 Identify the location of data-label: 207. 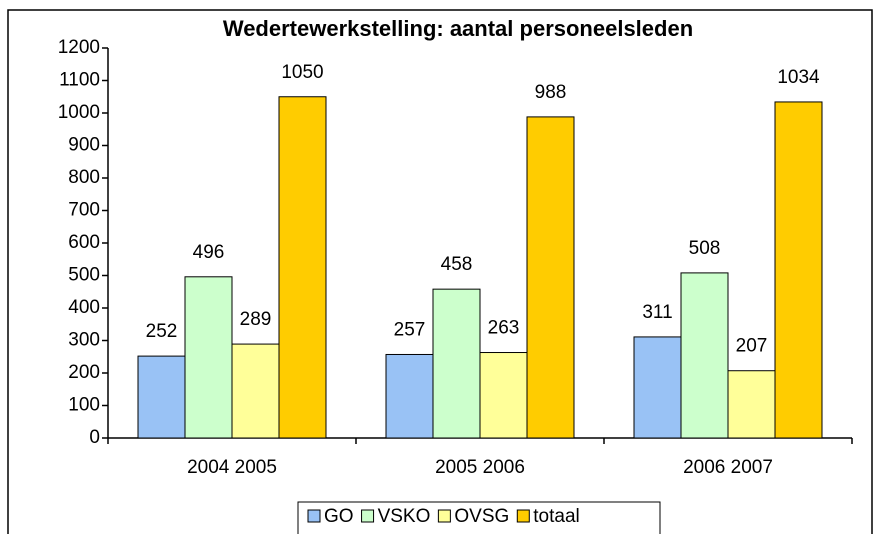
(752, 346).